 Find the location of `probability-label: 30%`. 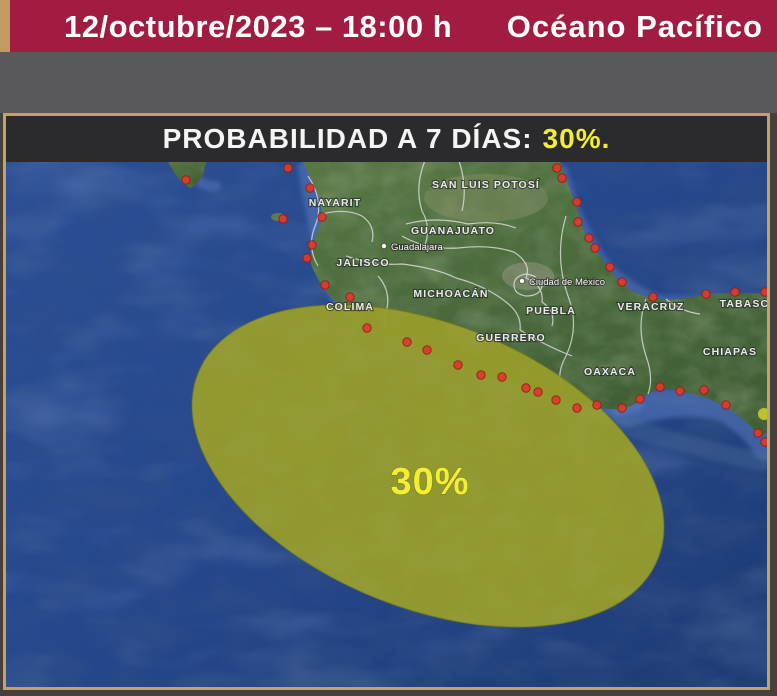

probability-label: 30% is located at coordinates (429, 482).